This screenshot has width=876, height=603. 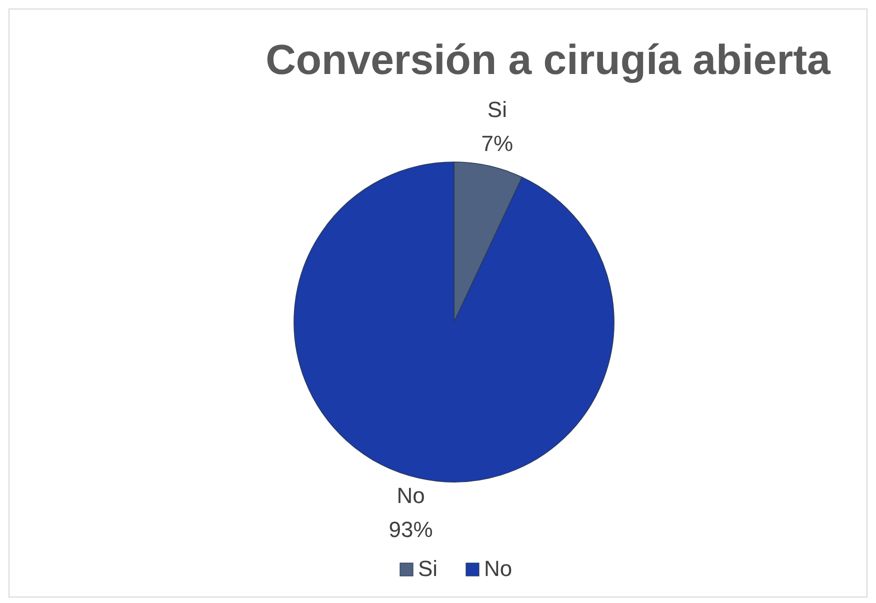 What do you see at coordinates (497, 143) in the screenshot?
I see `data-label: 7%` at bounding box center [497, 143].